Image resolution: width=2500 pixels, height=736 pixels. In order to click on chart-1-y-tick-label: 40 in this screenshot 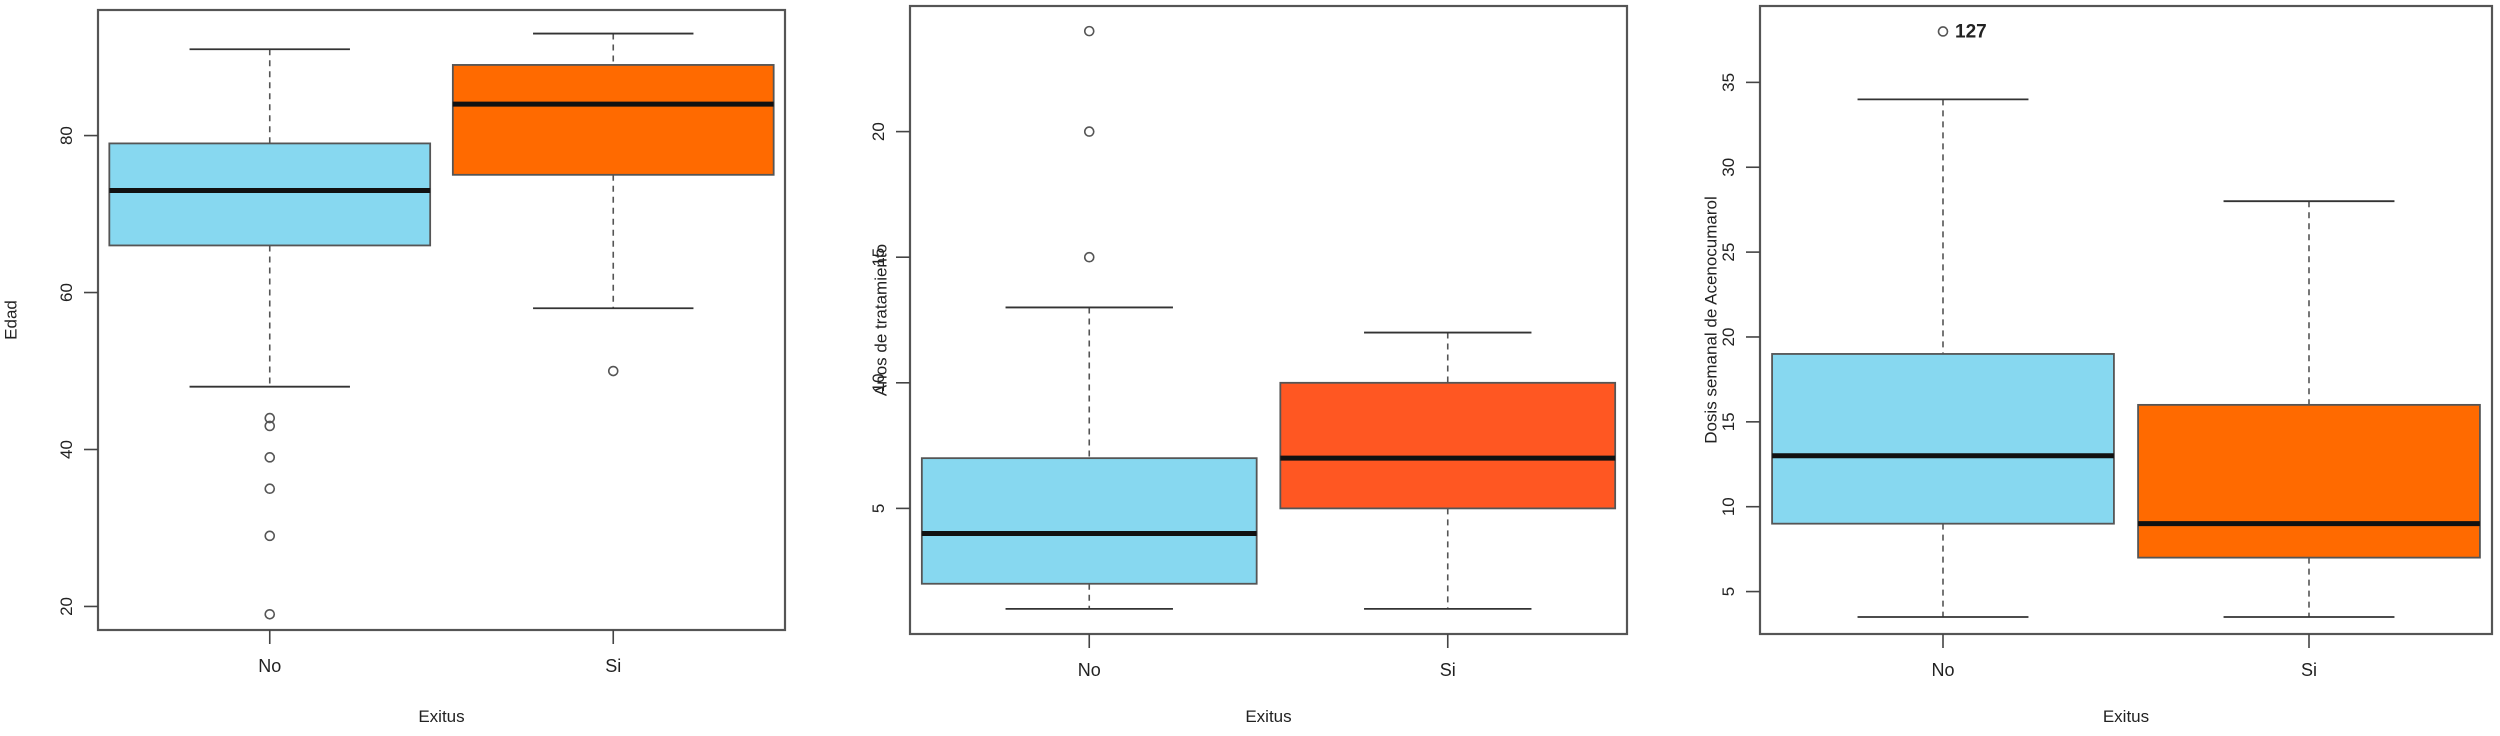, I will do `click(66, 449)`.